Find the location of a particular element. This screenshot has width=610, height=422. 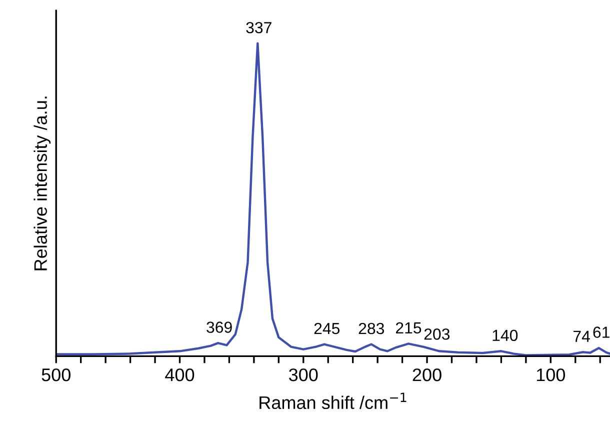

annotation: 283 is located at coordinates (371, 328).